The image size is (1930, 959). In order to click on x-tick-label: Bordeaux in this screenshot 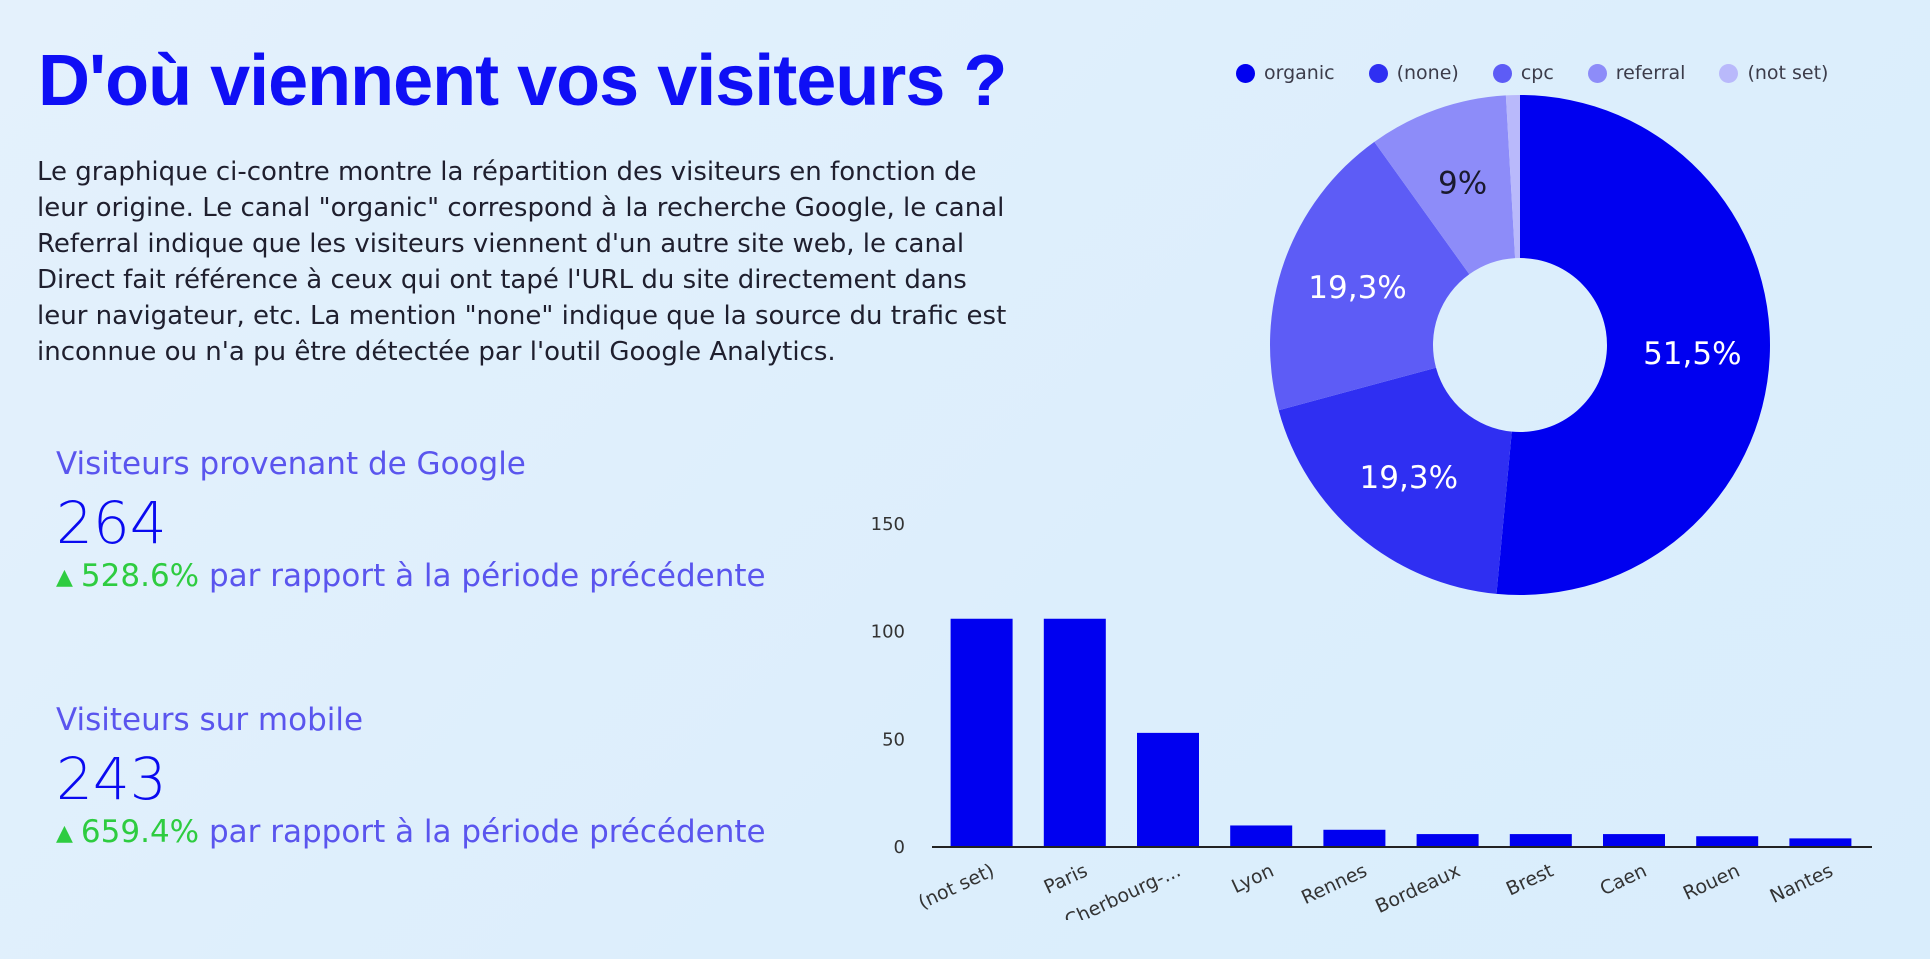, I will do `click(1418, 889)`.